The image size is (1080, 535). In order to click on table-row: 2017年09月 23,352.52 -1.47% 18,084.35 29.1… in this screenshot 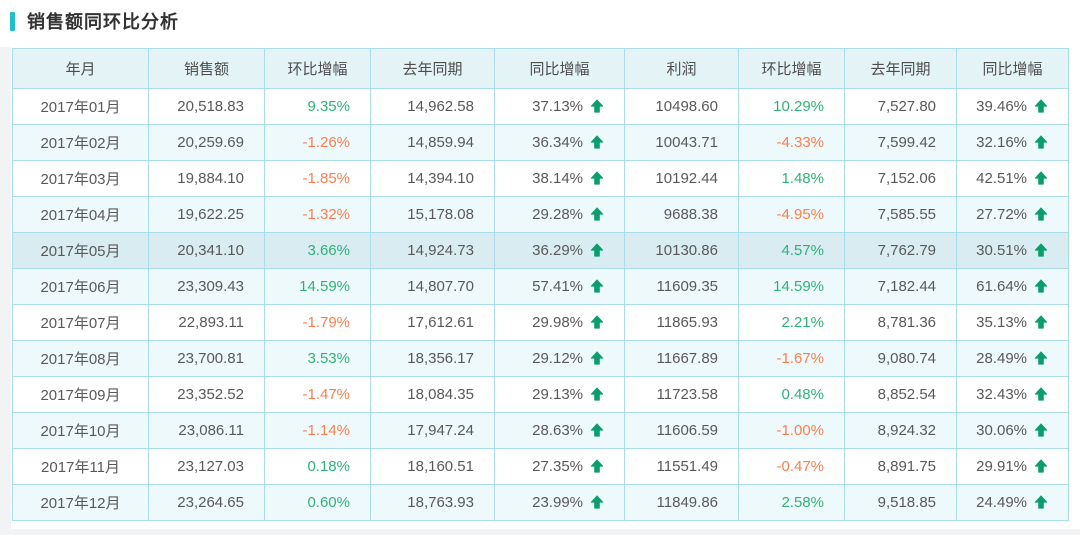, I will do `click(540, 394)`.